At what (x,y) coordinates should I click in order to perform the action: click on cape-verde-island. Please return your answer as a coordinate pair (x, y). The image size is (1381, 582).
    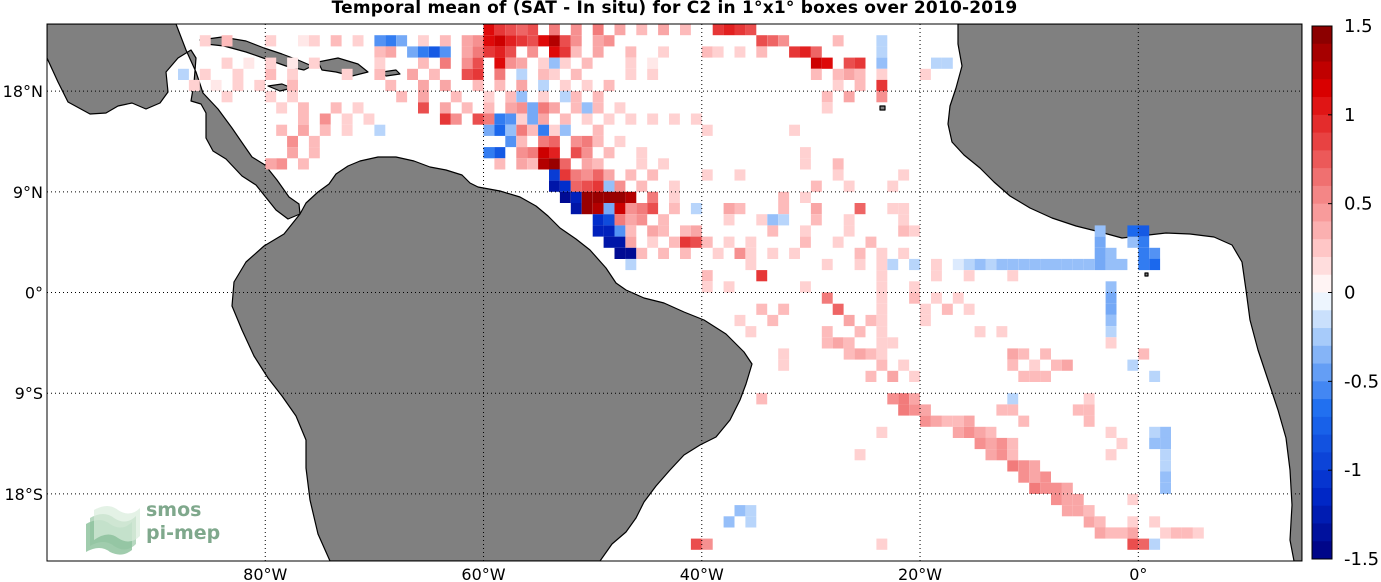
    Looking at the image, I should click on (882, 108).